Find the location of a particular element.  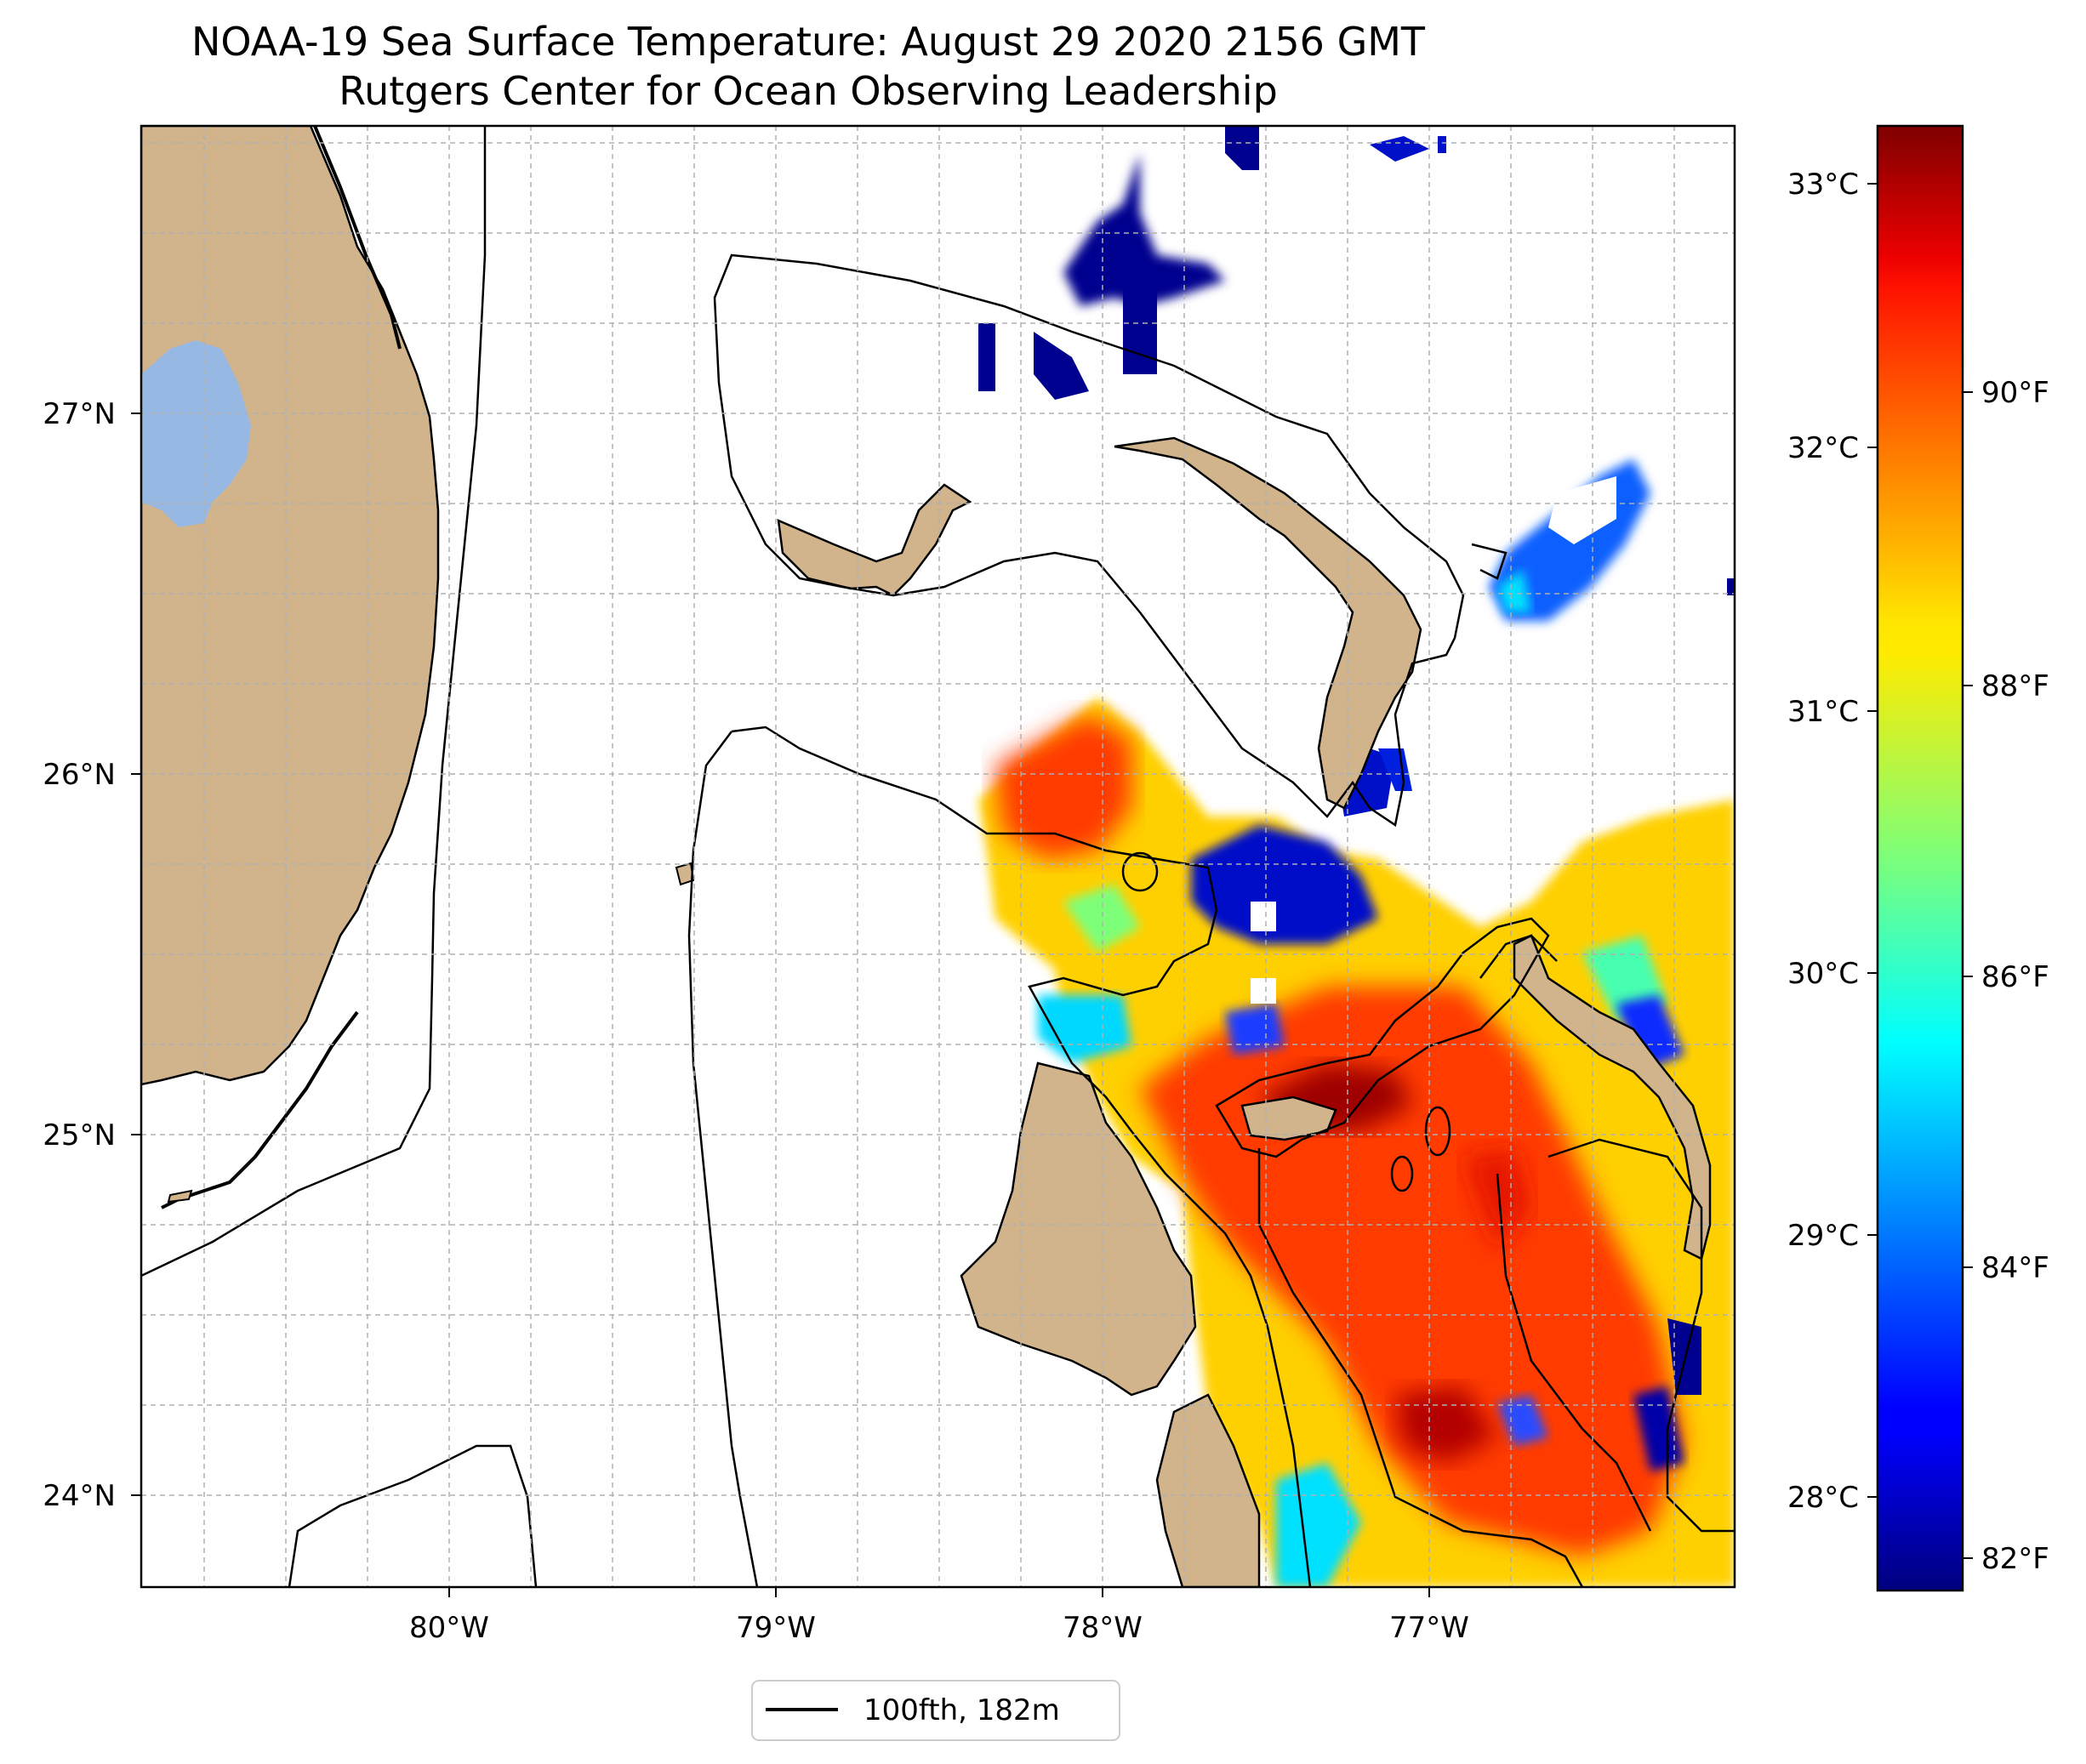

legend: 100fth, 182m is located at coordinates (935, 1710).